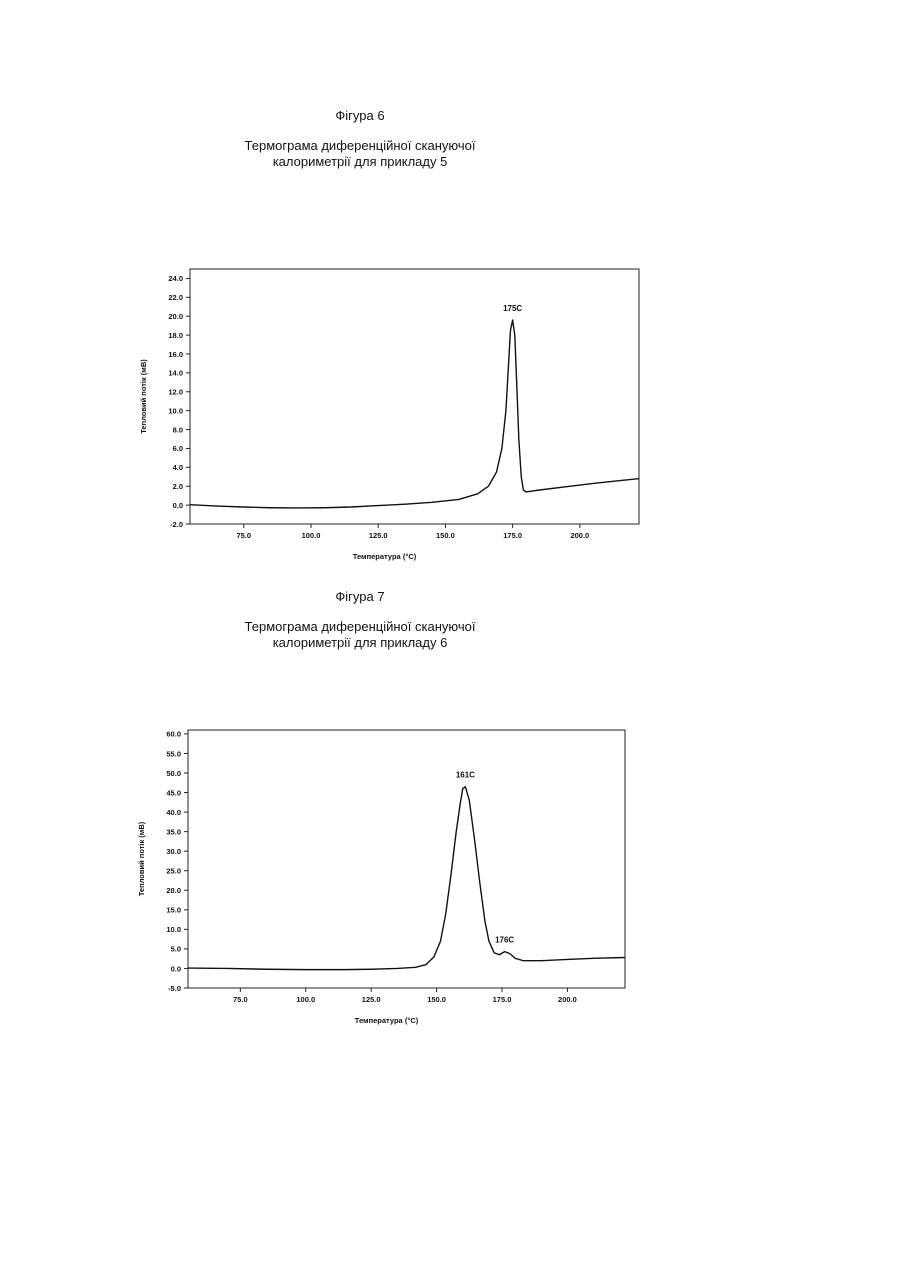  What do you see at coordinates (173, 851) in the screenshot?
I see `y-tick-label: 30.0` at bounding box center [173, 851].